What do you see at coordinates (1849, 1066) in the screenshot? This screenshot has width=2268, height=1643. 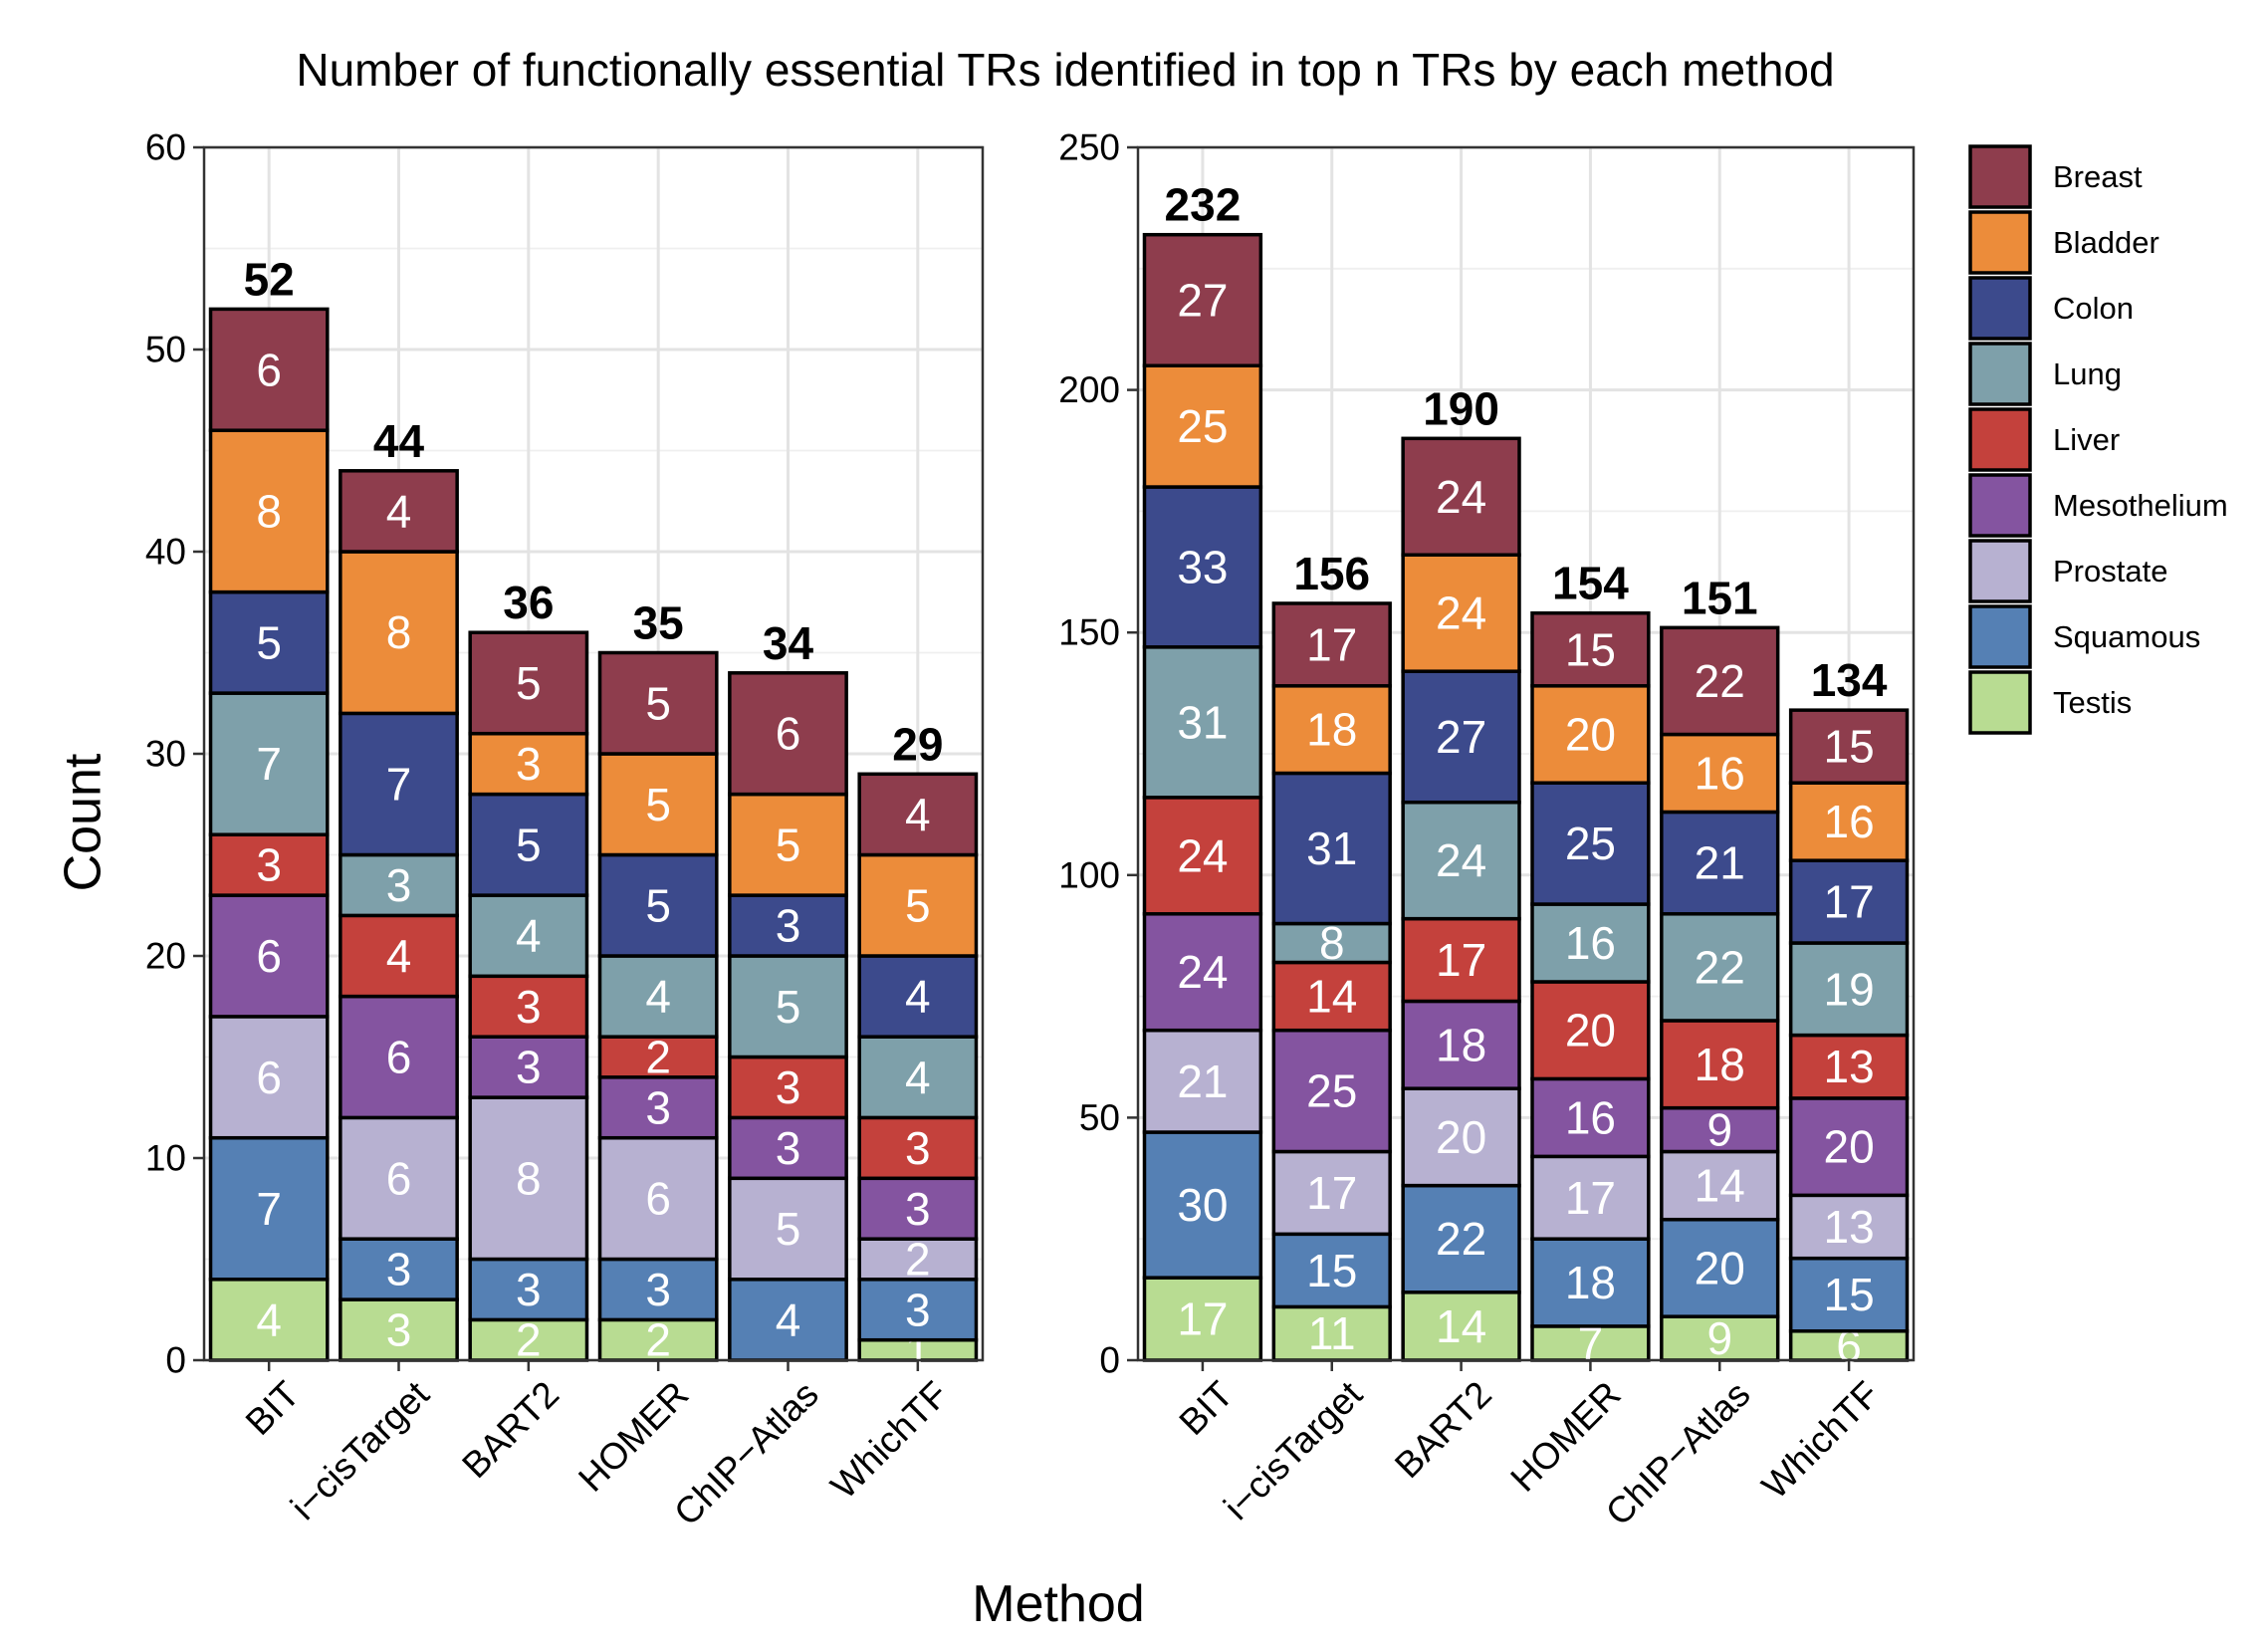 I see `segment-value-label: 13` at bounding box center [1849, 1066].